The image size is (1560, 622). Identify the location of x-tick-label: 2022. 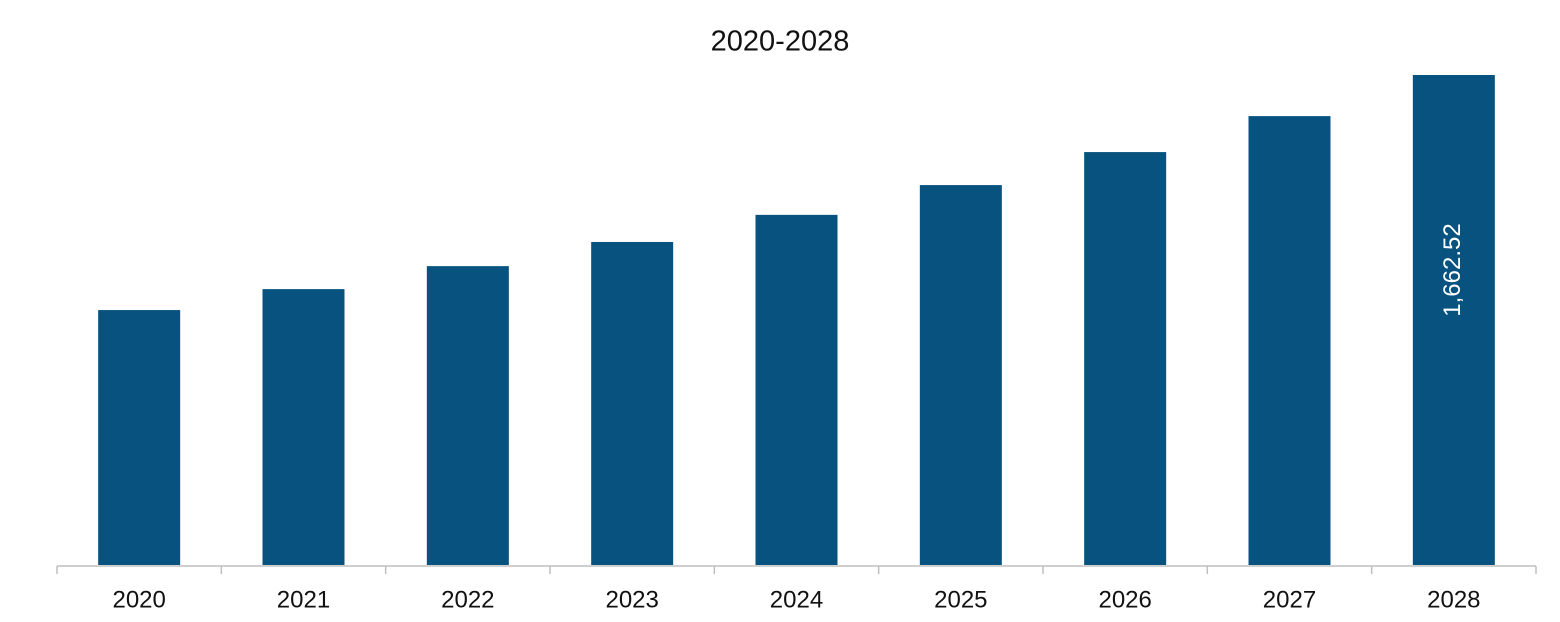
(467, 599).